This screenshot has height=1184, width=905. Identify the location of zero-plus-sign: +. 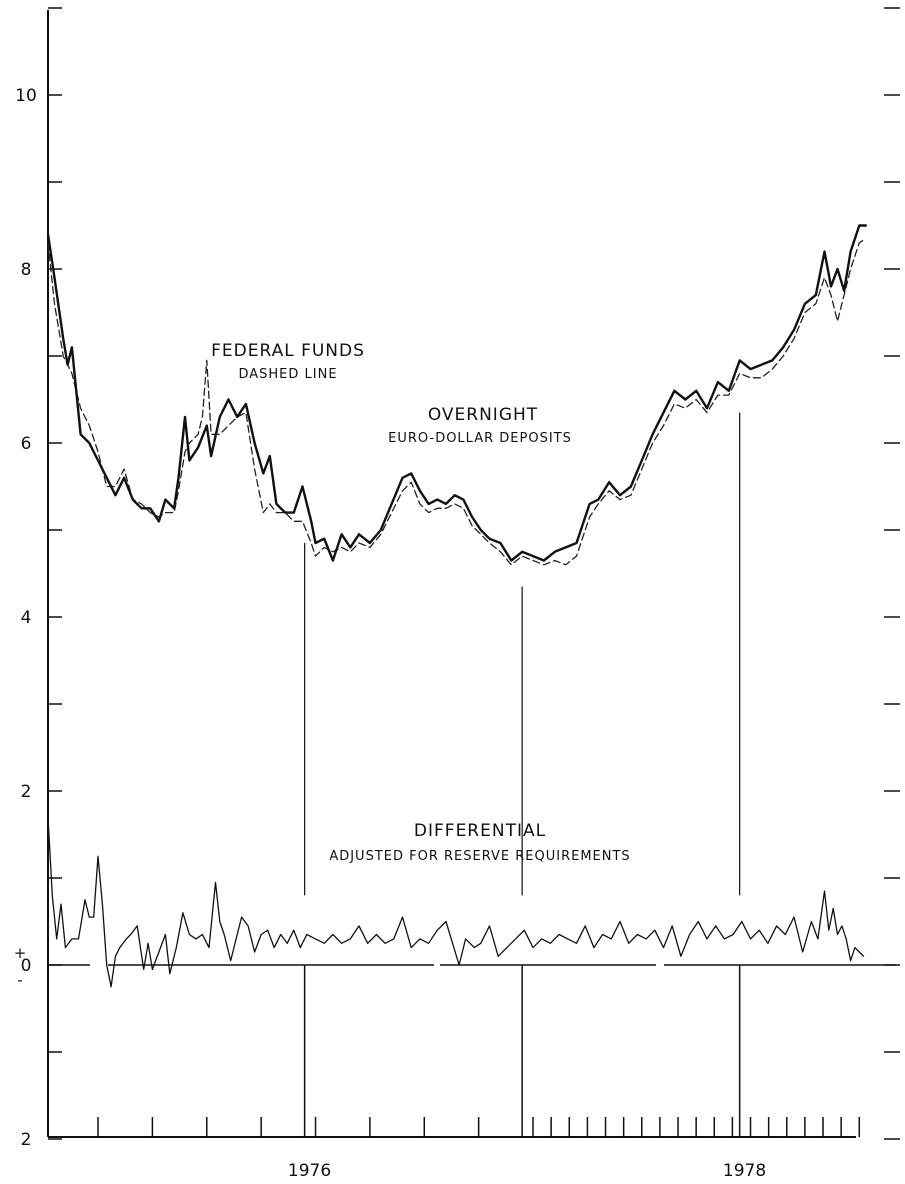
(20, 953).